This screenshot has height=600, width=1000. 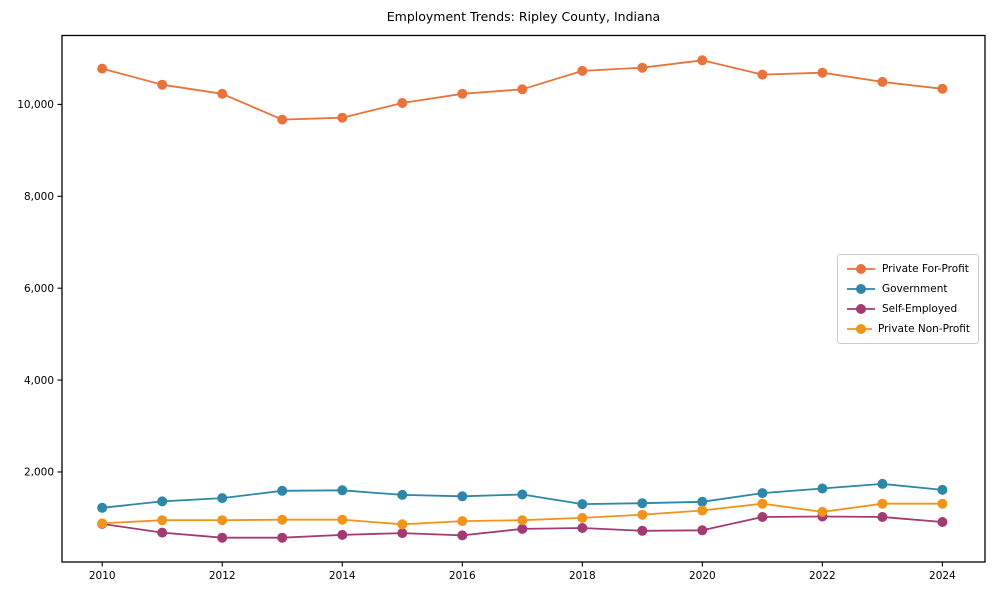 I want to click on x-tick-label: 2020, so click(x=702, y=576).